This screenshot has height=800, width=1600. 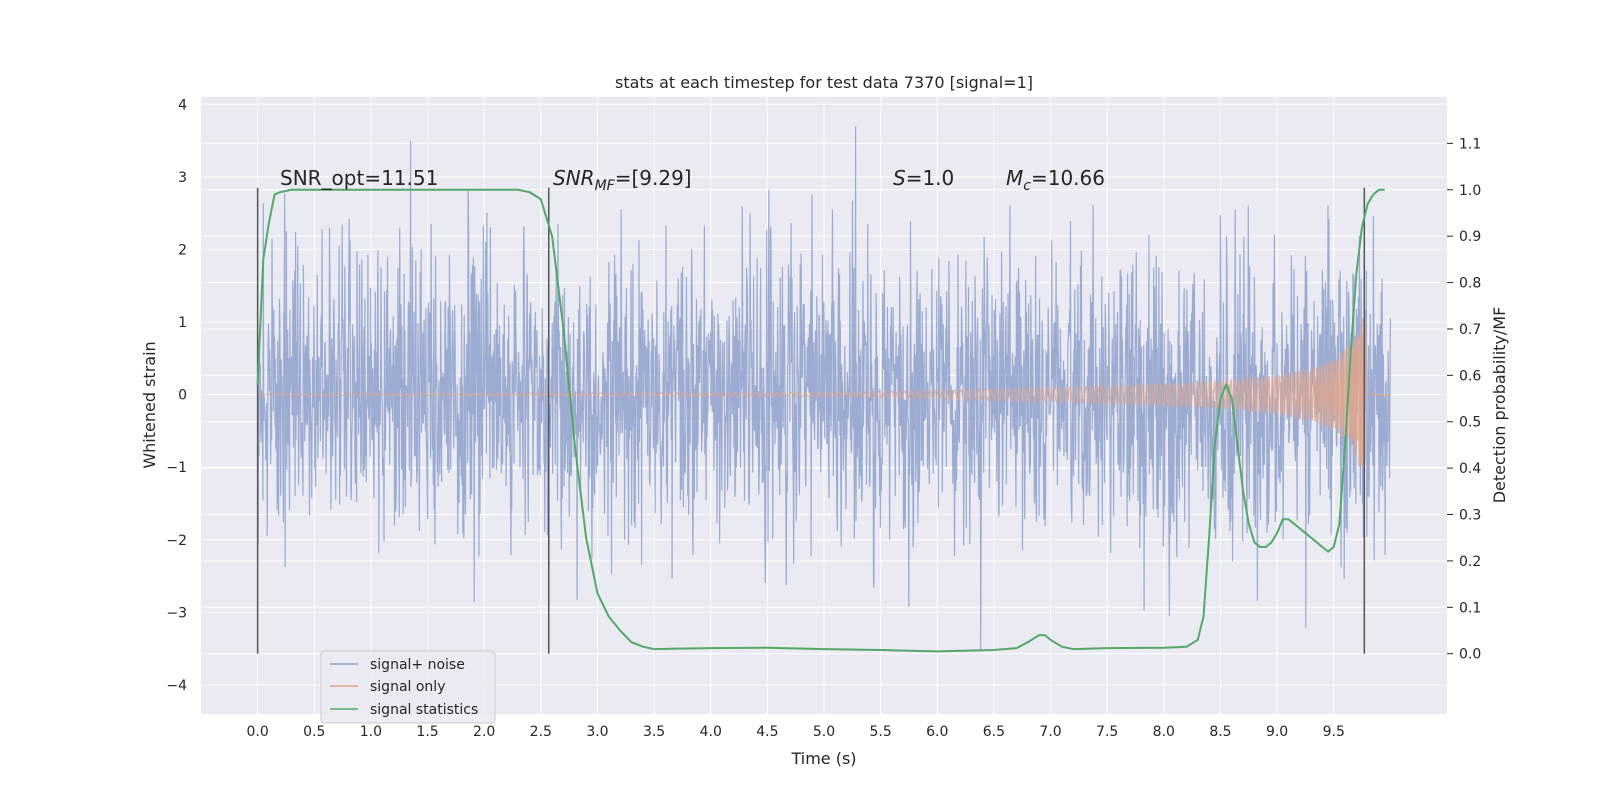 What do you see at coordinates (1164, 732) in the screenshot?
I see `x-tick-label: 8.0` at bounding box center [1164, 732].